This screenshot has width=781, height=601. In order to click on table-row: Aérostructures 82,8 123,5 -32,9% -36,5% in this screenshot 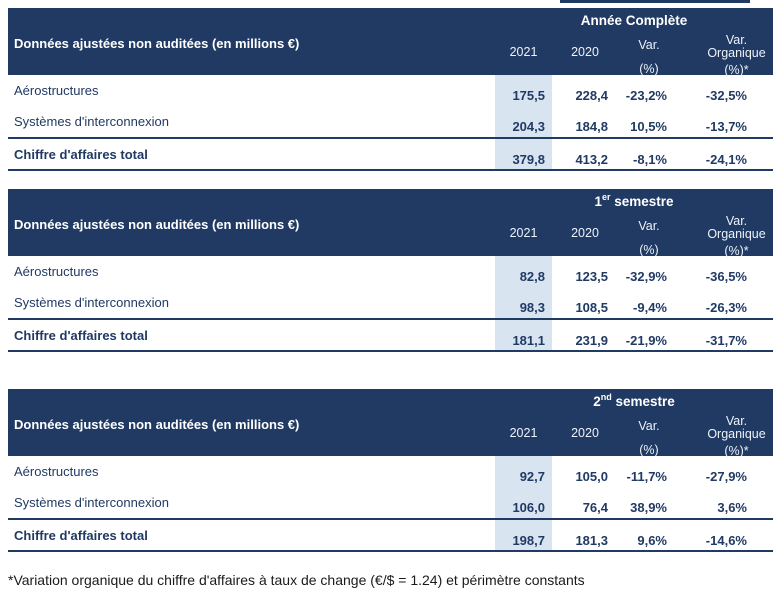, I will do `click(390, 271)`.